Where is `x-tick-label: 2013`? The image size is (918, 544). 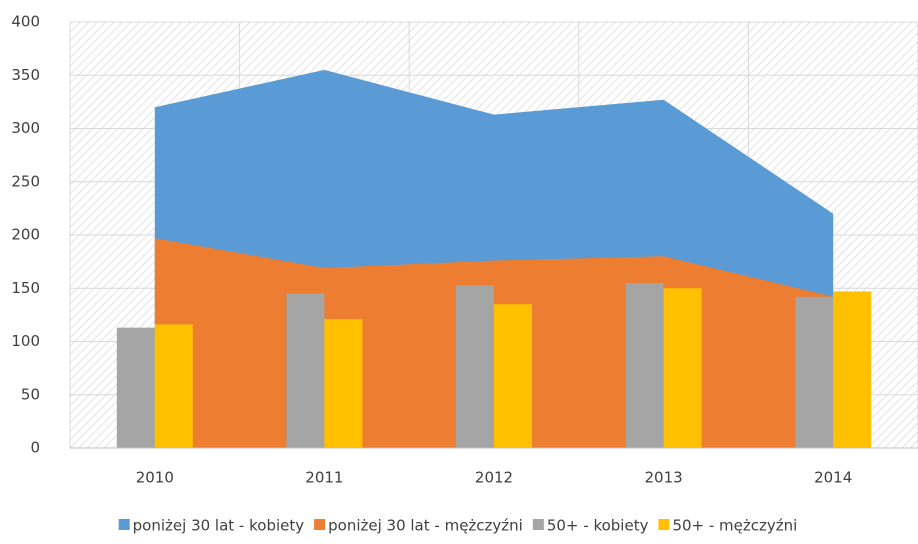
x-tick-label: 2013 is located at coordinates (664, 478).